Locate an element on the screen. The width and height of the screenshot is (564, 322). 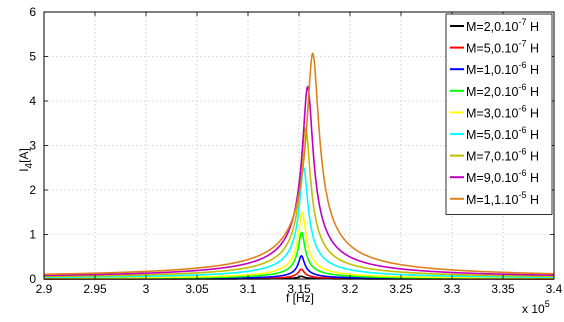
legend-entry-main: M=1,1.10 is located at coordinates (492, 200).